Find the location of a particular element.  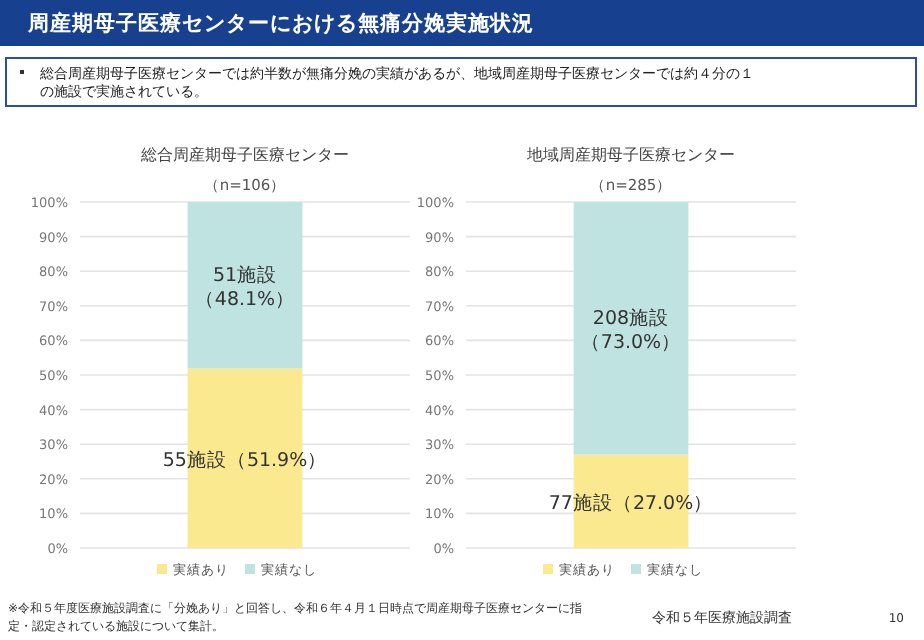

data-label: 51施設（48.1%） is located at coordinates (245, 287).